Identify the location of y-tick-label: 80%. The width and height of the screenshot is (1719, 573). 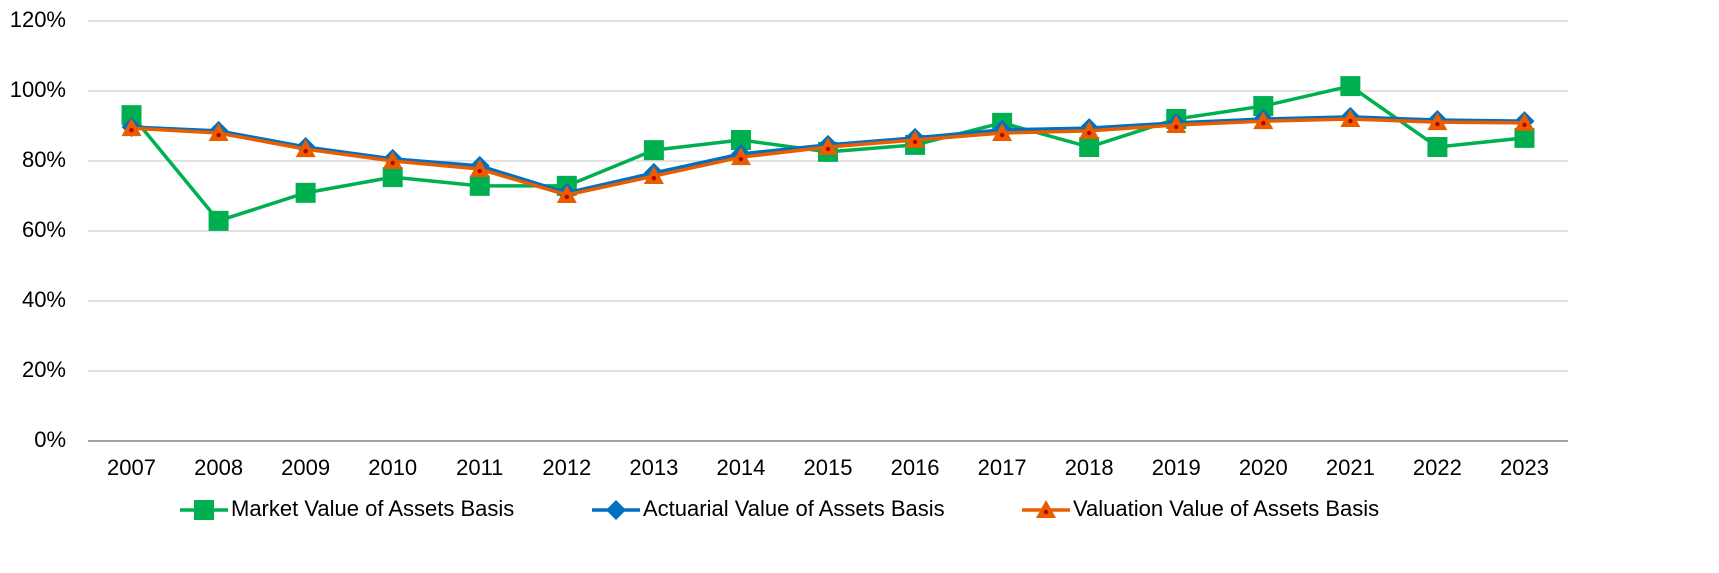
(44, 159).